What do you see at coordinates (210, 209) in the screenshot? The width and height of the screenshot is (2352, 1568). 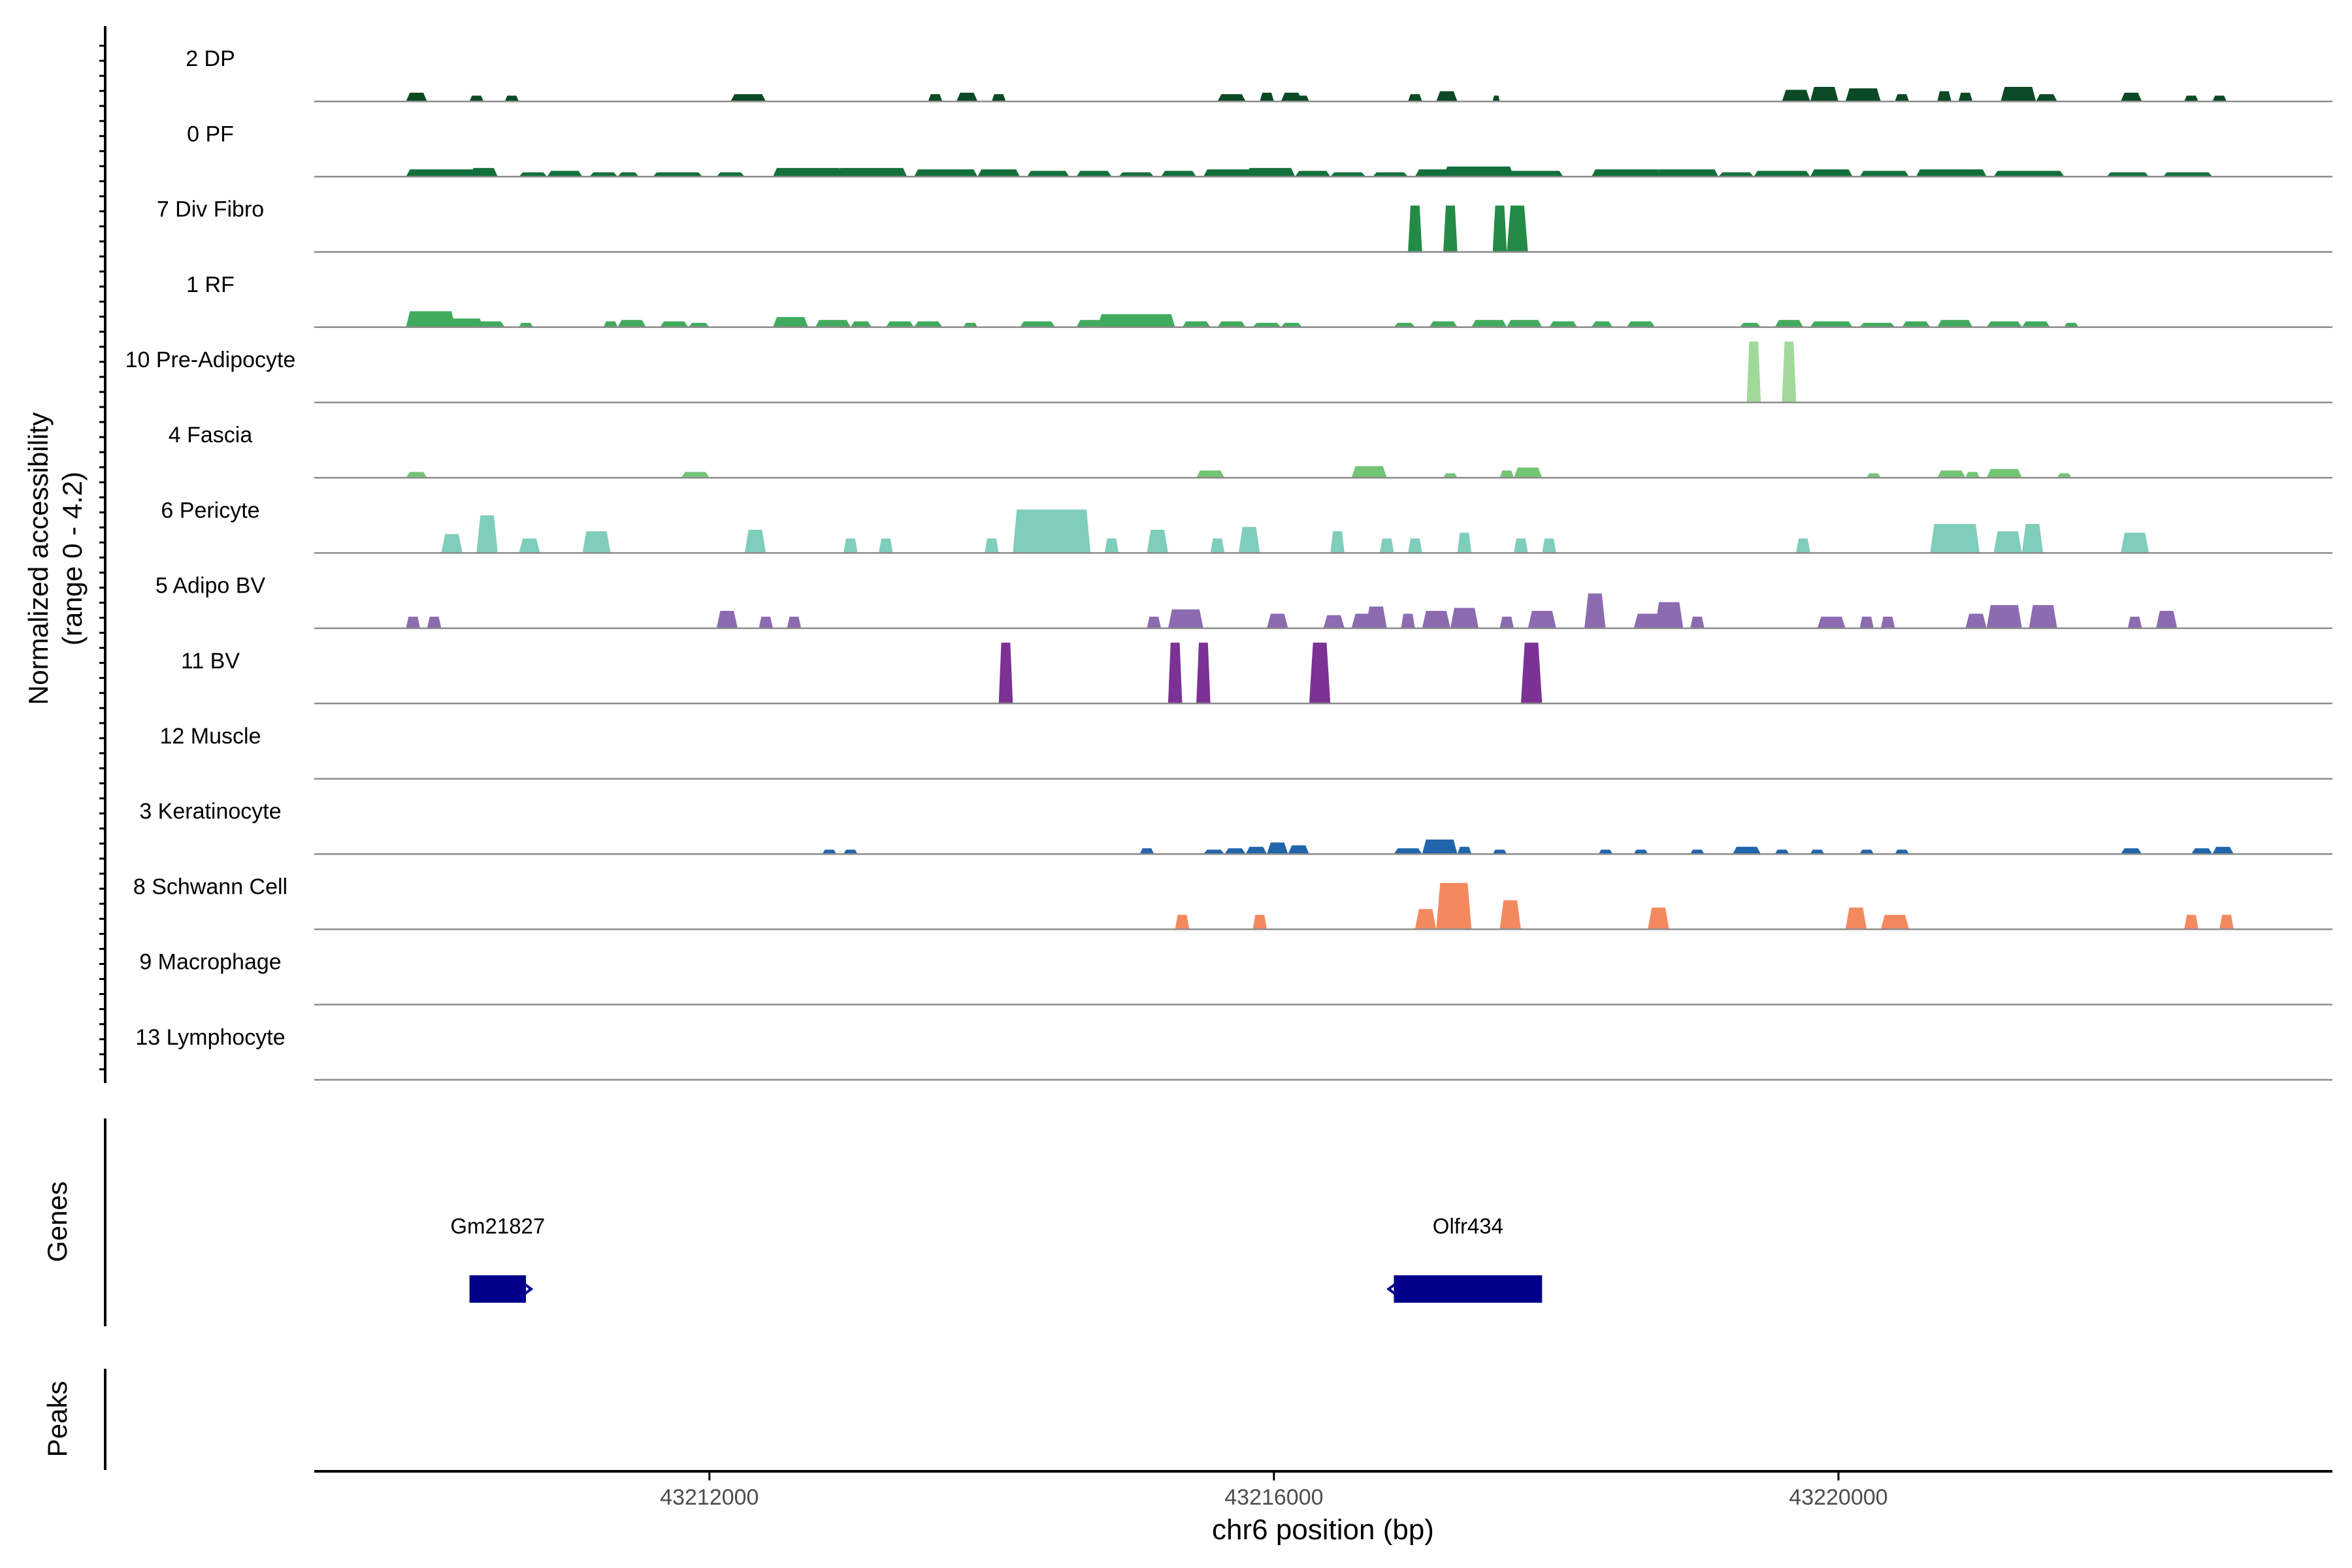 I see `track-label: 7 Div Fibro` at bounding box center [210, 209].